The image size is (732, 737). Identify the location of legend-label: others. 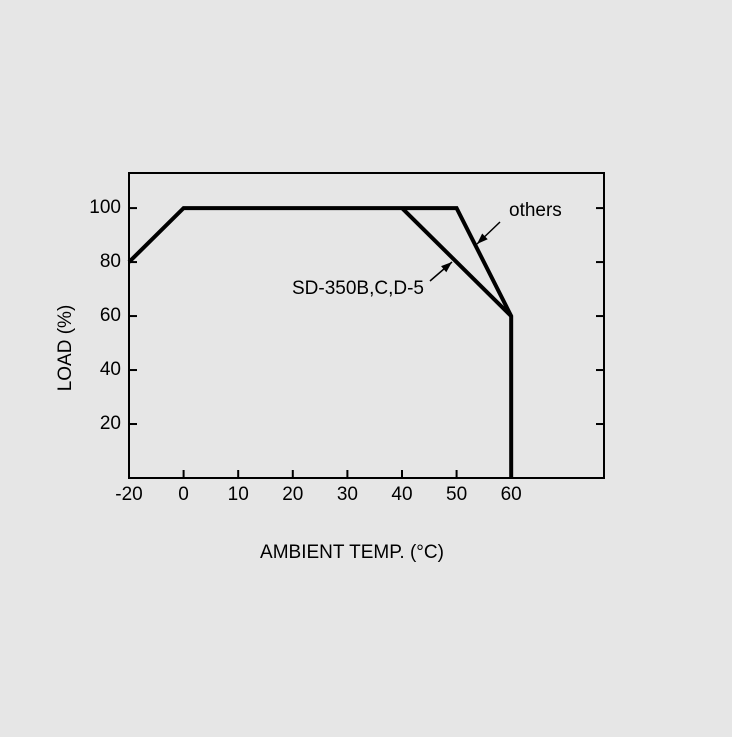
(535, 210).